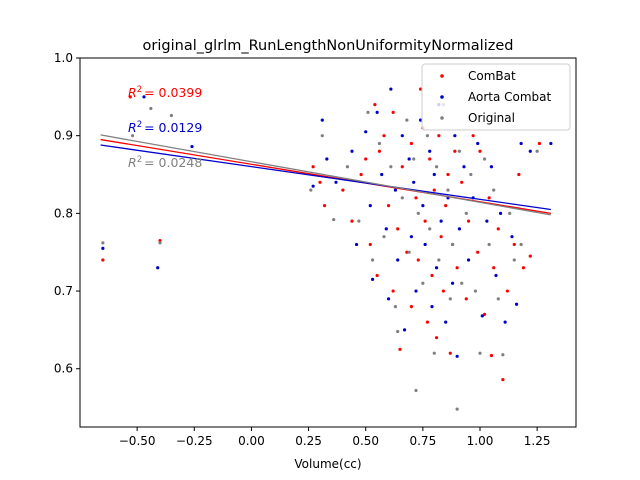  What do you see at coordinates (165, 92) in the screenshot?
I see `r-squared-annotation-0: R2 = 0.0399` at bounding box center [165, 92].